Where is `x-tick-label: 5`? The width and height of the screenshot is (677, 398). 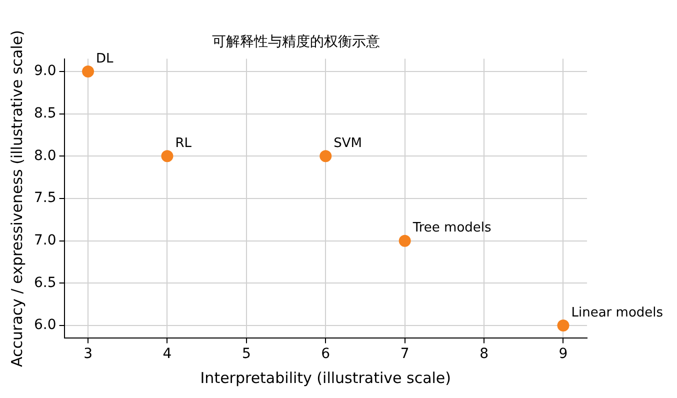 x-tick-label: 5 is located at coordinates (246, 354).